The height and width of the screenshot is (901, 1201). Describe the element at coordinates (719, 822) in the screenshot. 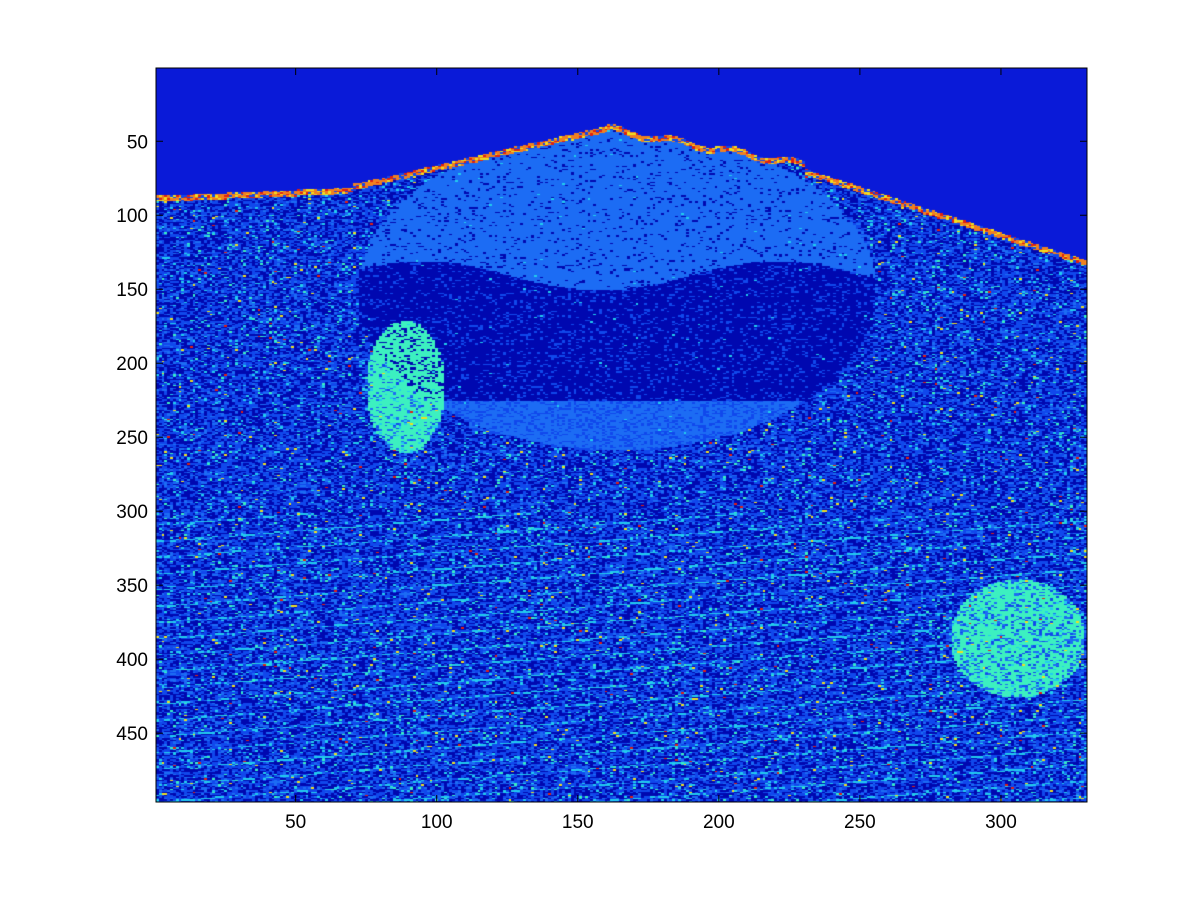

I see `x-tick-label: 200` at that location.